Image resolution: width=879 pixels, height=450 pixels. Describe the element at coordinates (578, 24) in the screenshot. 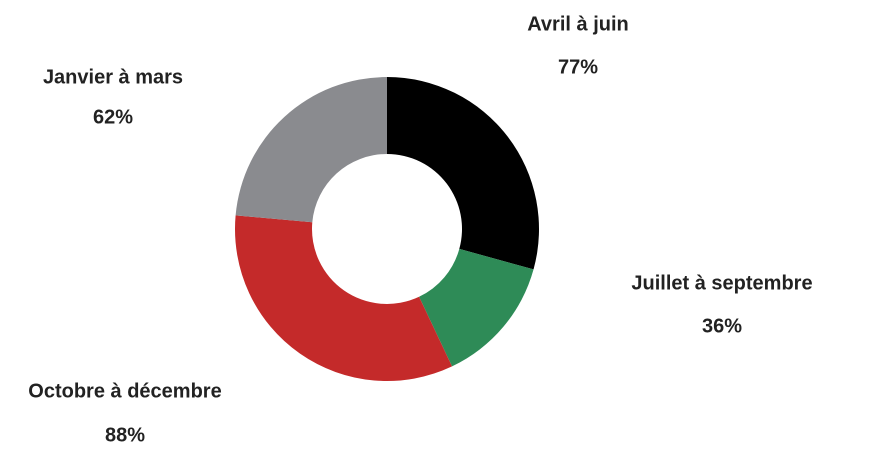

I see `segment-label: Avril à juin` at that location.